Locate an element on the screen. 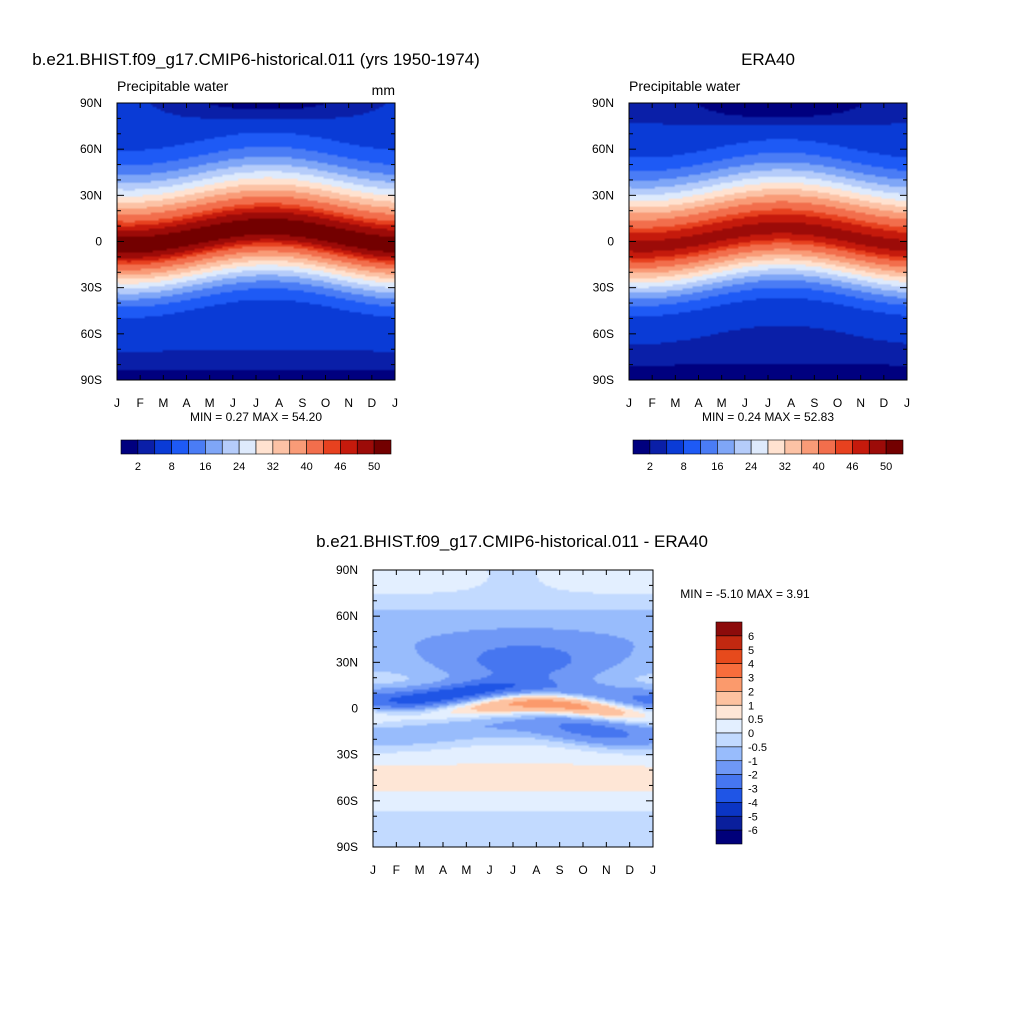  colorbar-label: 8 is located at coordinates (684, 467).